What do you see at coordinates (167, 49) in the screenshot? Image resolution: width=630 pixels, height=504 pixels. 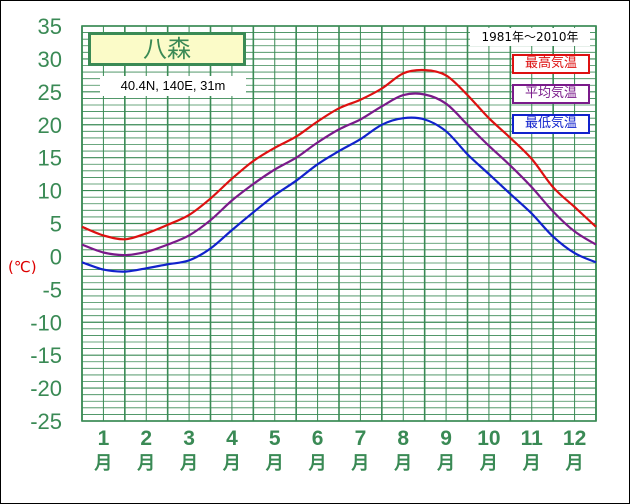 I see `chart-title: 八森` at bounding box center [167, 49].